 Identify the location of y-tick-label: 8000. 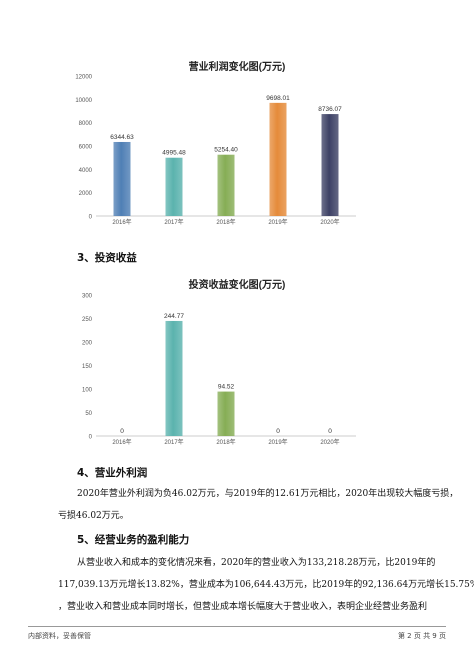
(86, 124).